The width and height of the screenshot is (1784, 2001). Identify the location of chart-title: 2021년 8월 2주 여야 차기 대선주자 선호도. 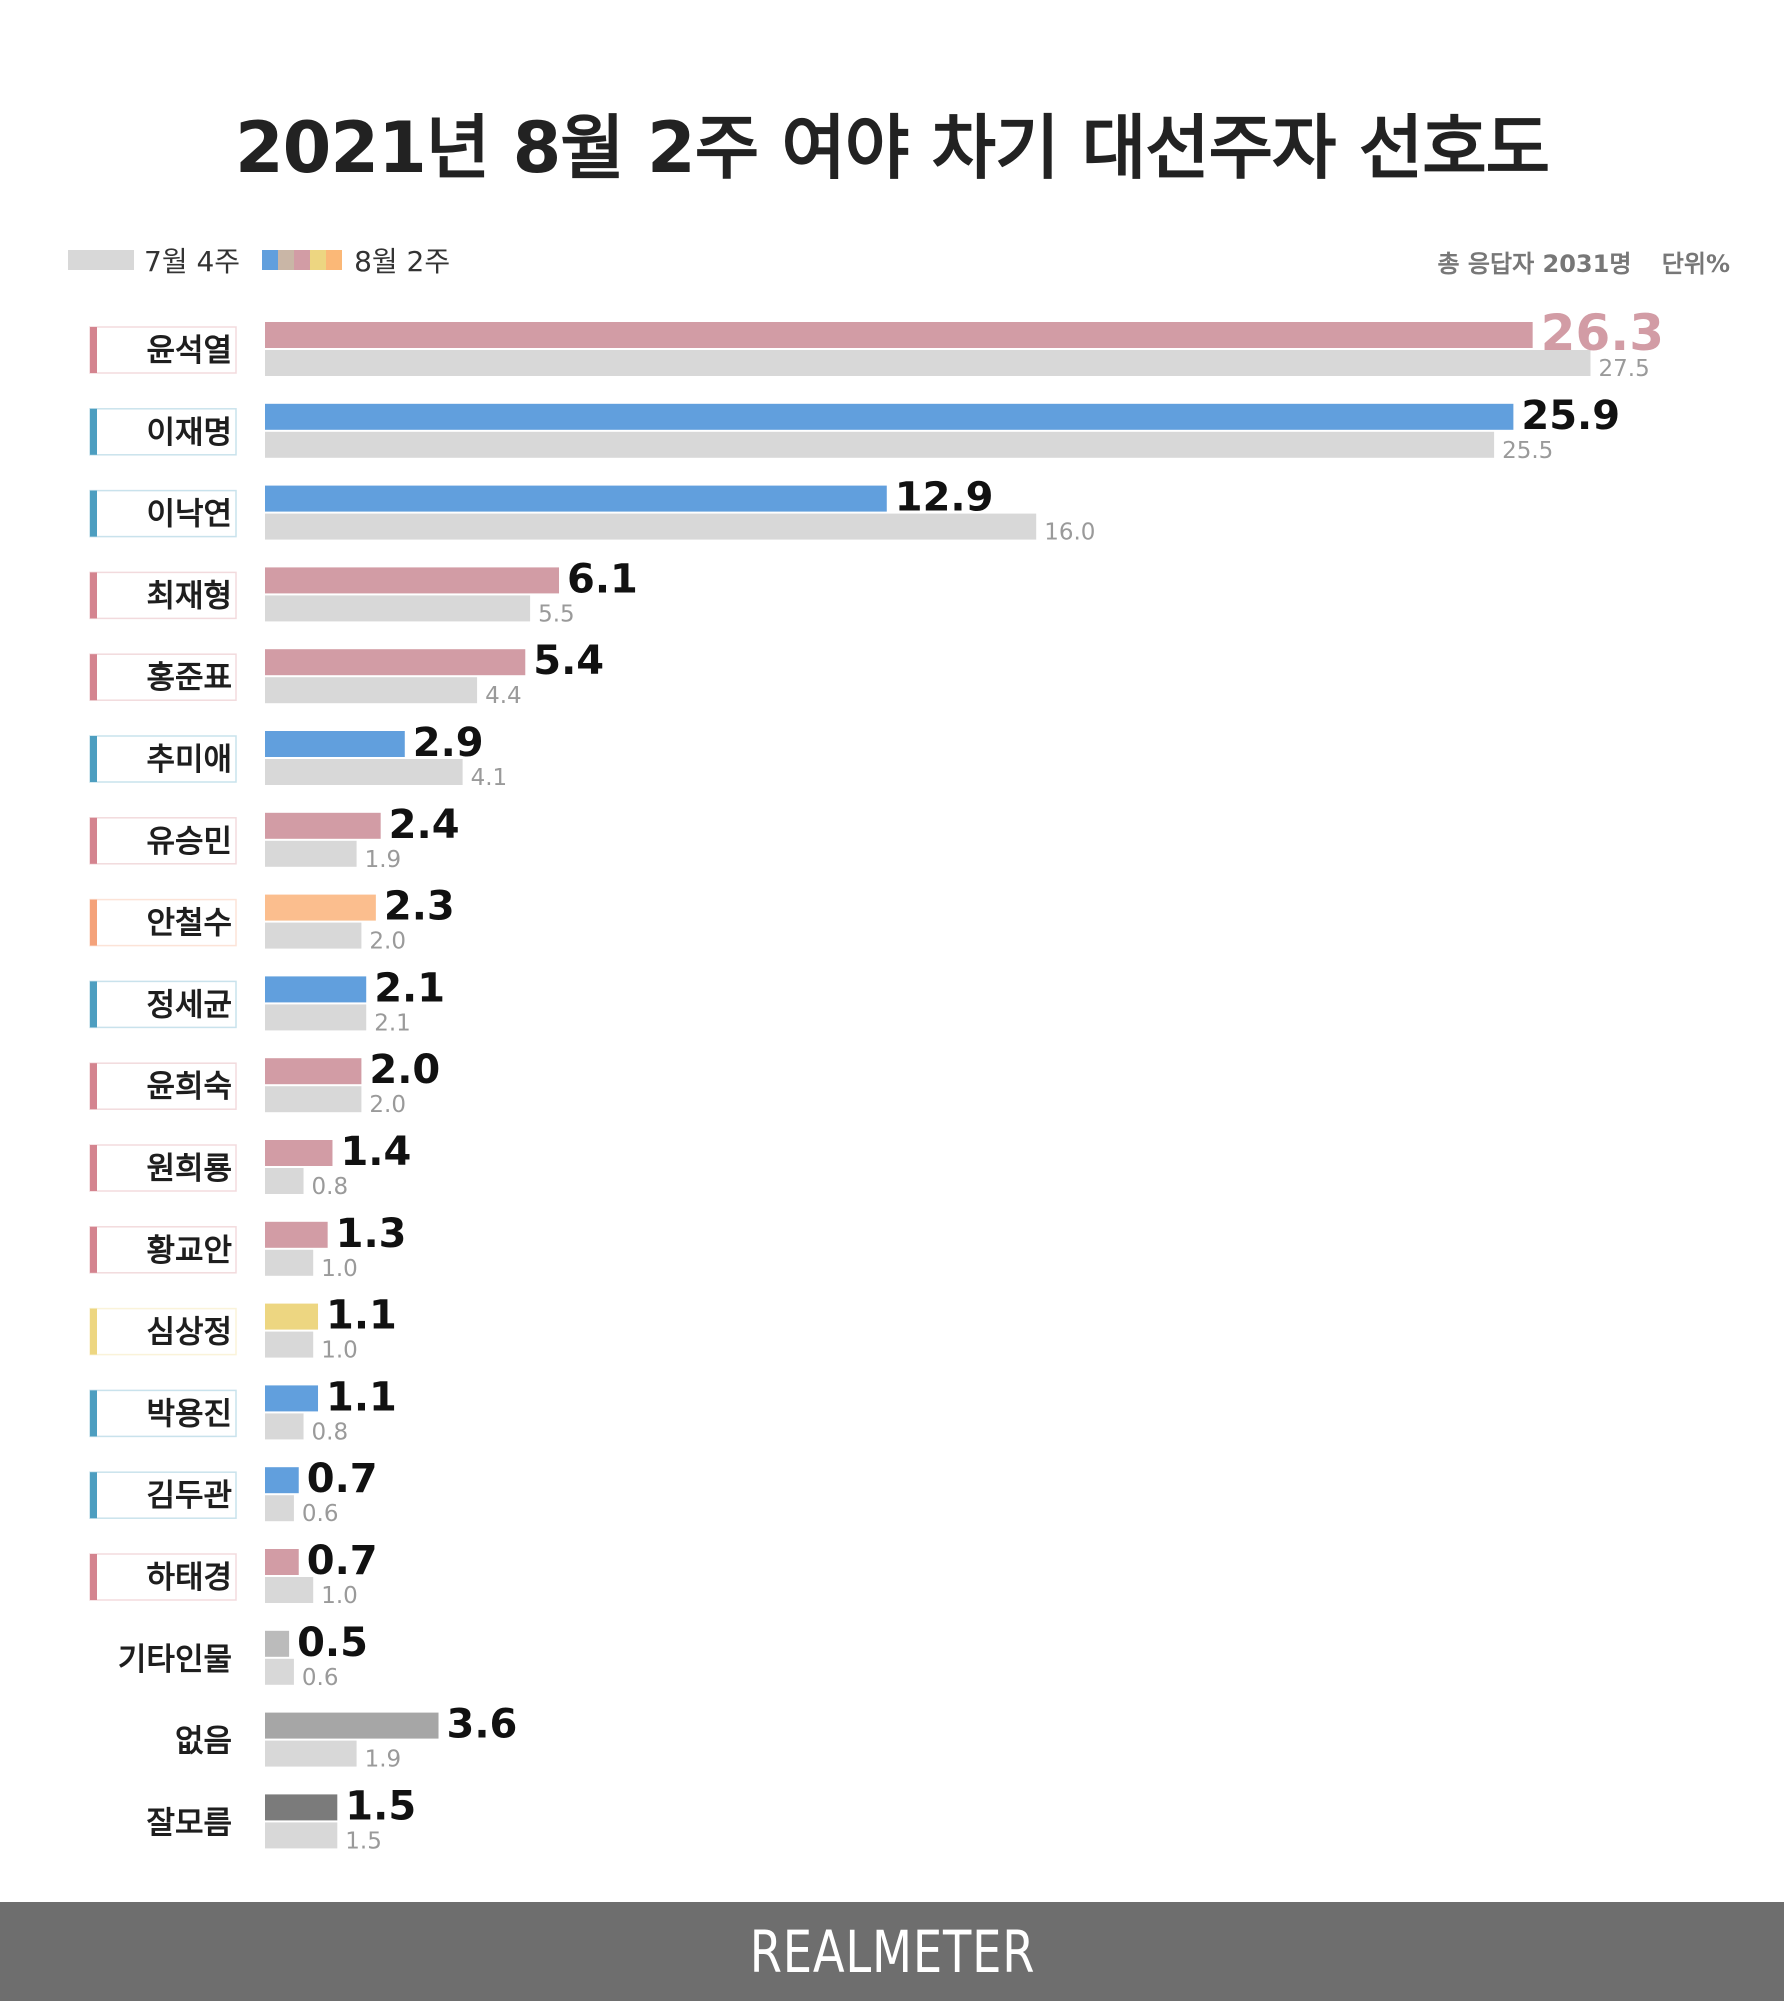
(892, 148).